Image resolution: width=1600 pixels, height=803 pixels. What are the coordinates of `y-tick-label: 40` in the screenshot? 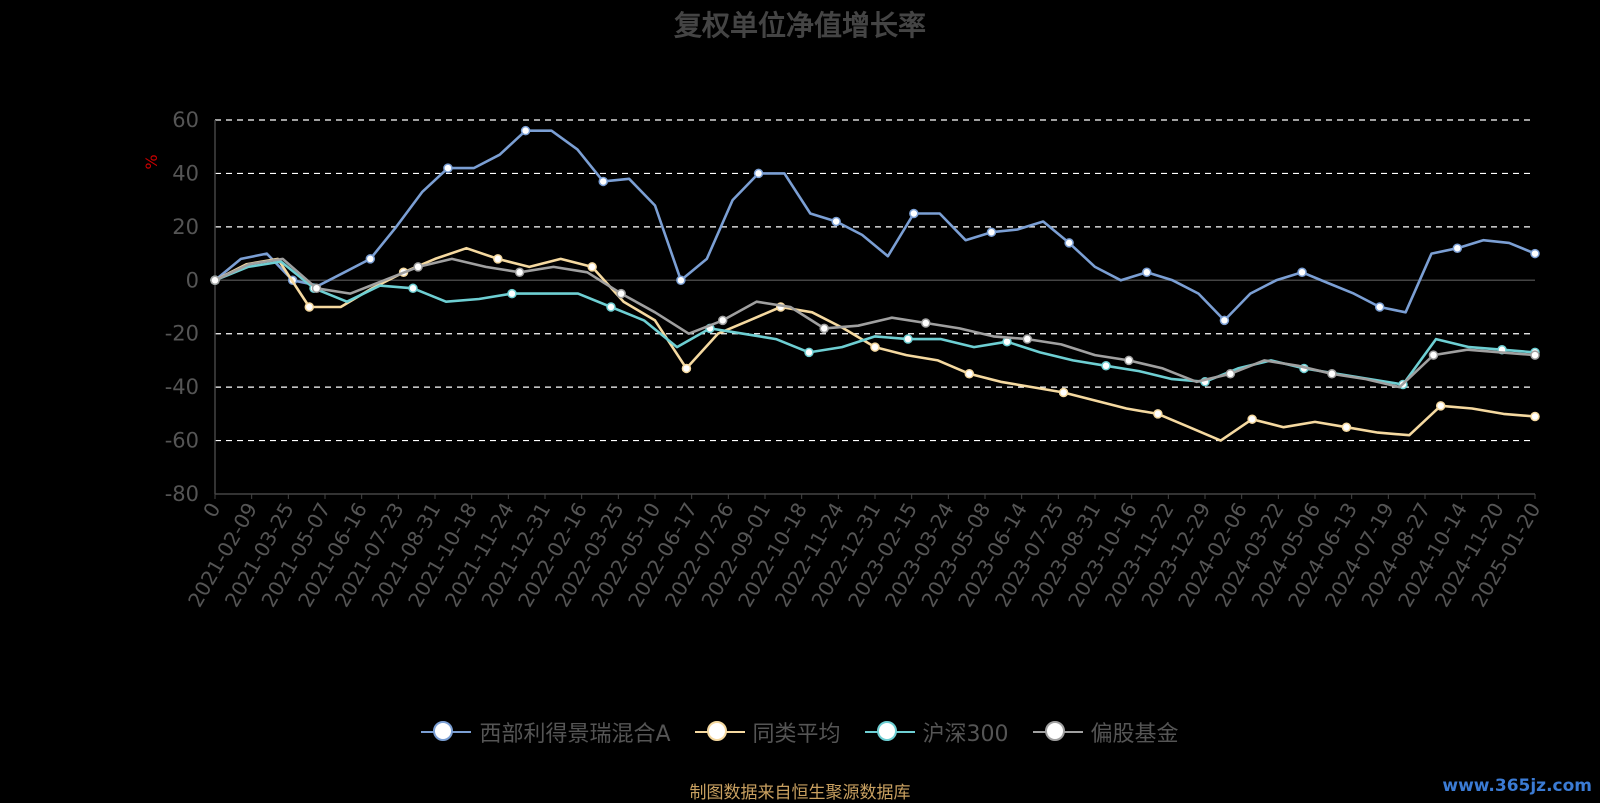 It's located at (185, 173).